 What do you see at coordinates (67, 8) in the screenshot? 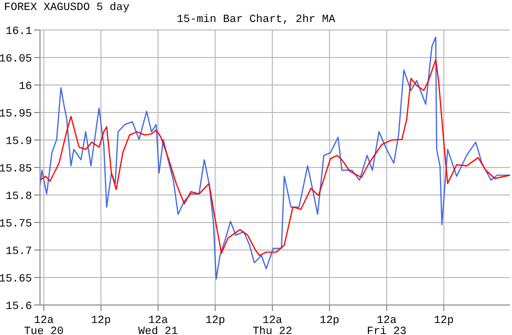
I see `chart-subtitle: FOREX XAGUSDO 5 day` at bounding box center [67, 8].